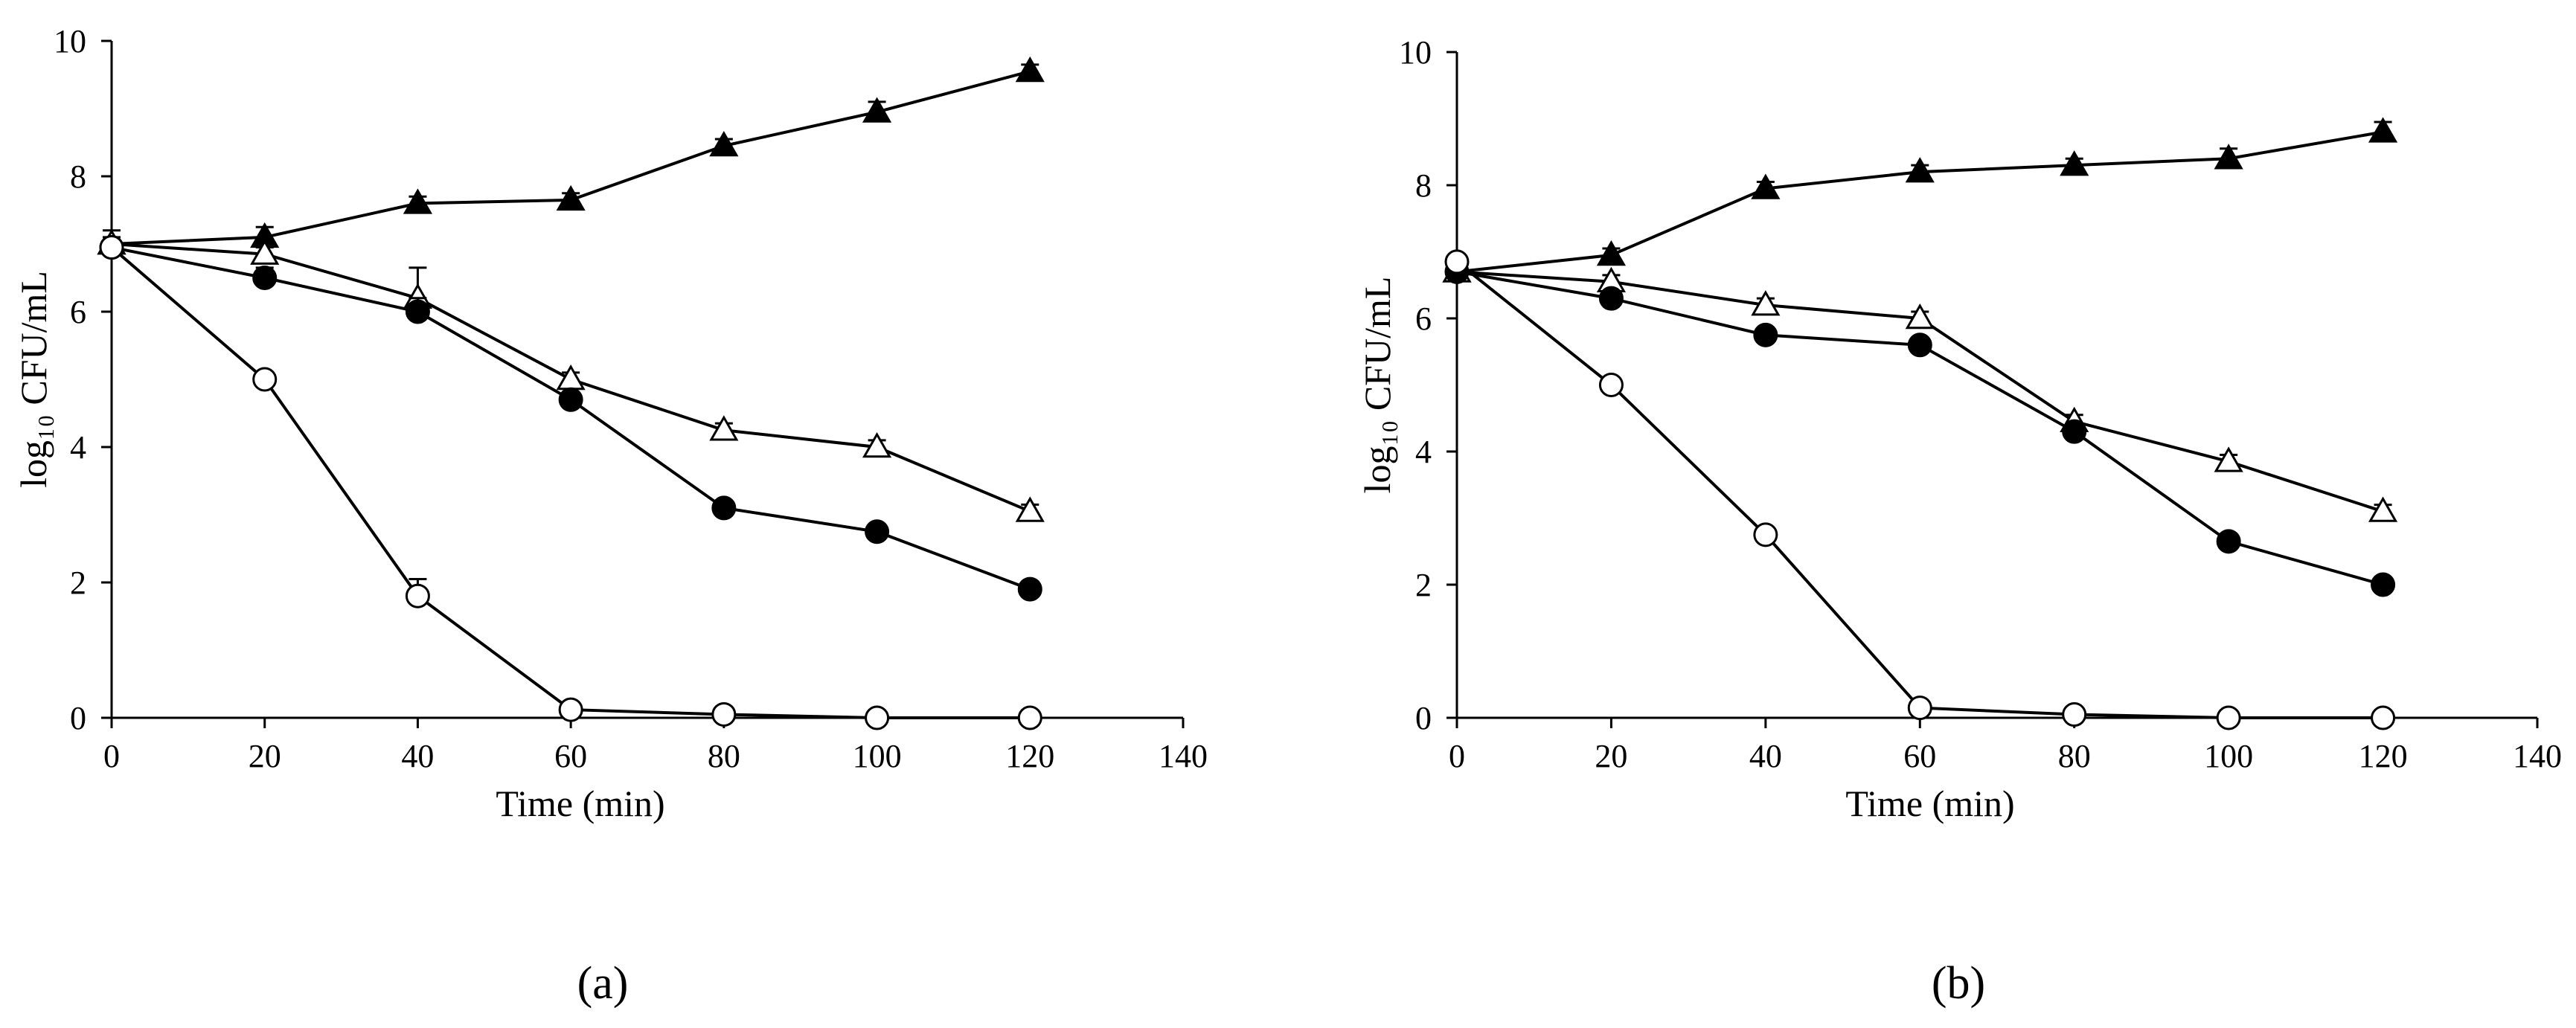  Describe the element at coordinates (603, 984) in the screenshot. I see `panel-label: (a)` at that location.